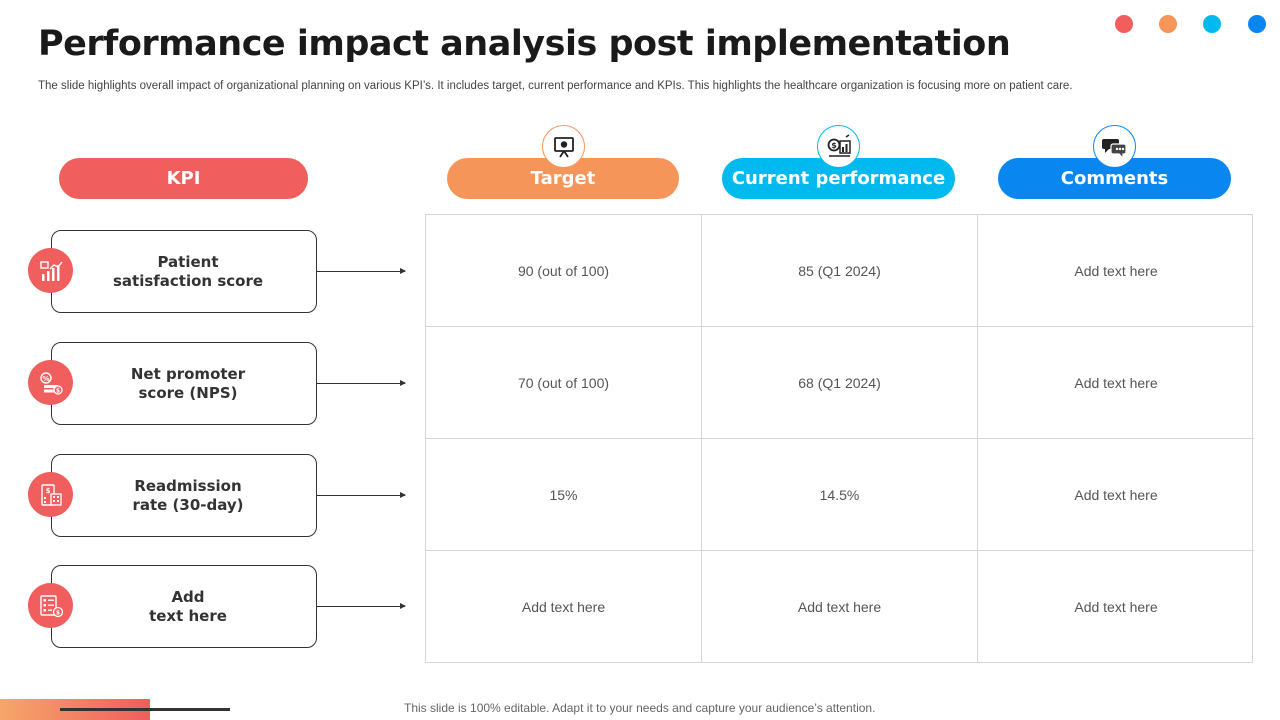  What do you see at coordinates (564, 271) in the screenshot?
I see `cell-target: 90 (out of 100)` at bounding box center [564, 271].